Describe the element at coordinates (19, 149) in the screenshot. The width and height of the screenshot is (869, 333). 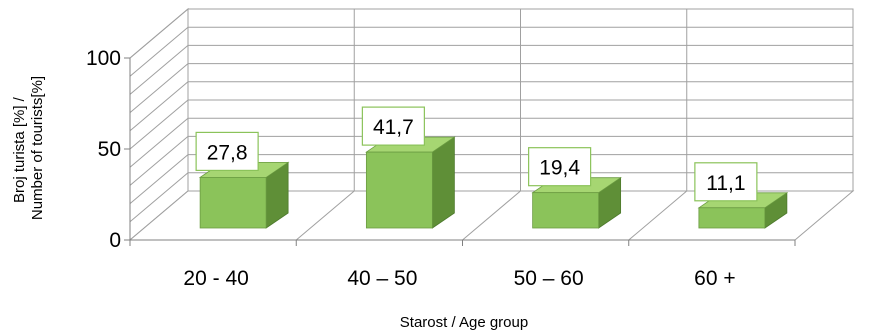
I see `y-axis-title-line-1: Broj turista [%] /` at that location.